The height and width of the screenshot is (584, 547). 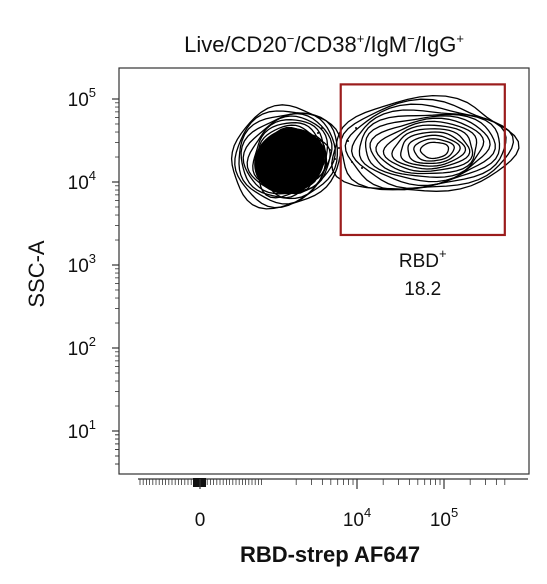 What do you see at coordinates (422, 289) in the screenshot?
I see `gate-percent: 18.2` at bounding box center [422, 289].